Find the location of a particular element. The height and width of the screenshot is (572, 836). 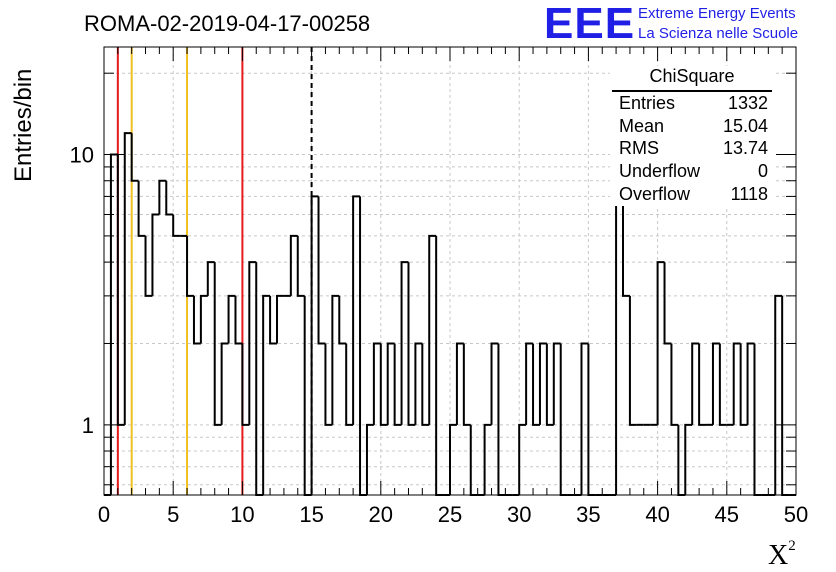

stats-title: ChiSquare is located at coordinates (692, 76).